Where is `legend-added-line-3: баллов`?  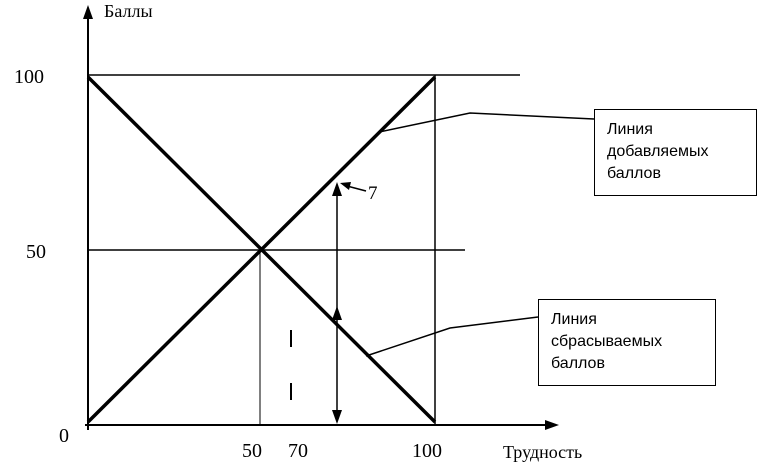 legend-added-line-3: баллов is located at coordinates (634, 173).